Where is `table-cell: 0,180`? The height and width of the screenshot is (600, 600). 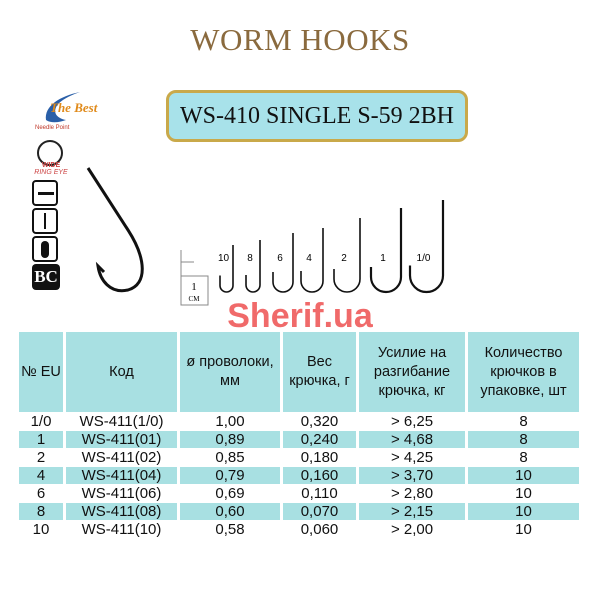
table-cell: 0,180 is located at coordinates (319, 457).